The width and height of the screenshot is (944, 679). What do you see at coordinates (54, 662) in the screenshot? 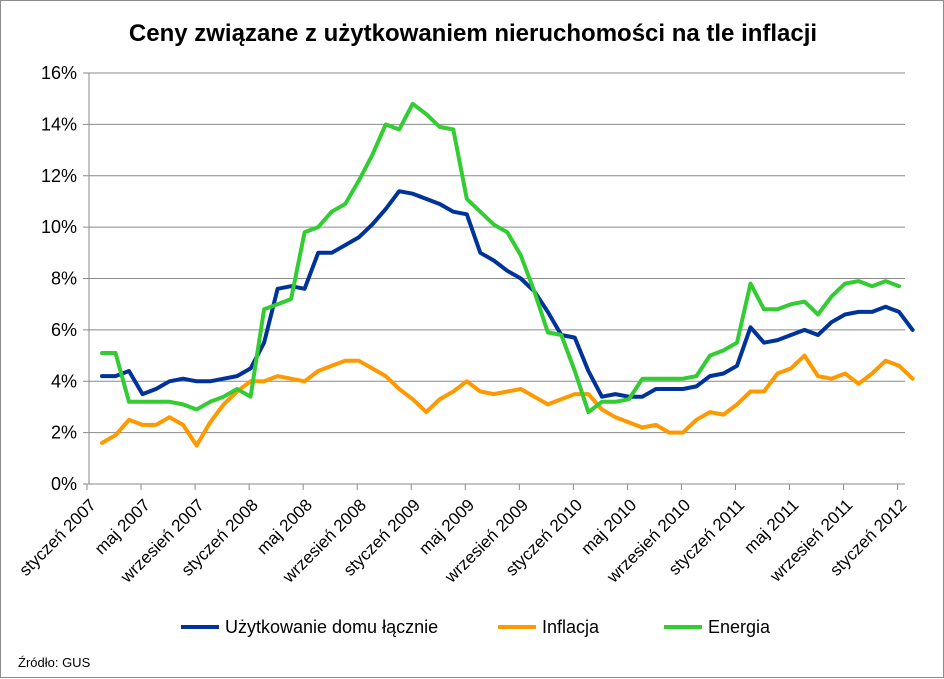
I see `source-note: Źródło: GUS` at bounding box center [54, 662].